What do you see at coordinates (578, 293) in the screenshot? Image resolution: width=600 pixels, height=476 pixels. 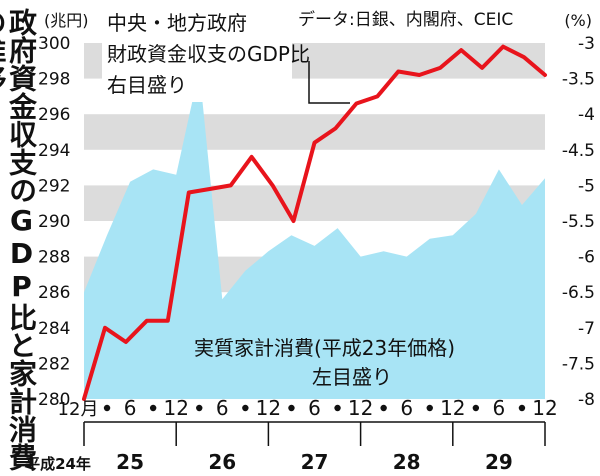 I see `right-tick-label: -6.5` at bounding box center [578, 293].